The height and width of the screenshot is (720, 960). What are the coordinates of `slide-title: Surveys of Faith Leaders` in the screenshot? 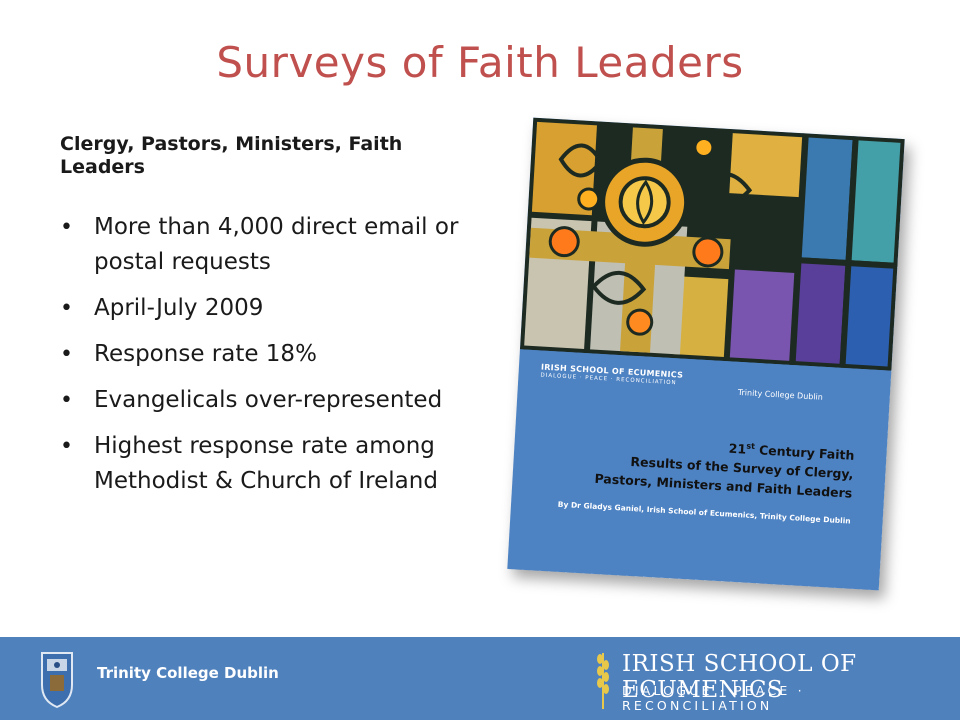 It's located at (480, 62).